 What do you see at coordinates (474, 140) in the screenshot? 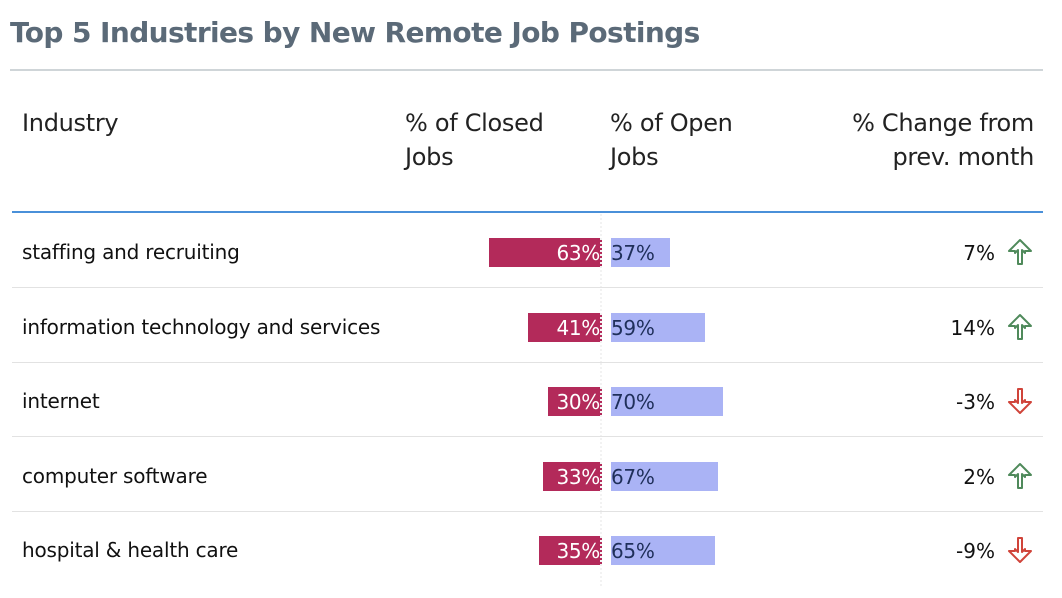
I see `column-header-closed-jobs: % of Closed Jobs` at bounding box center [474, 140].